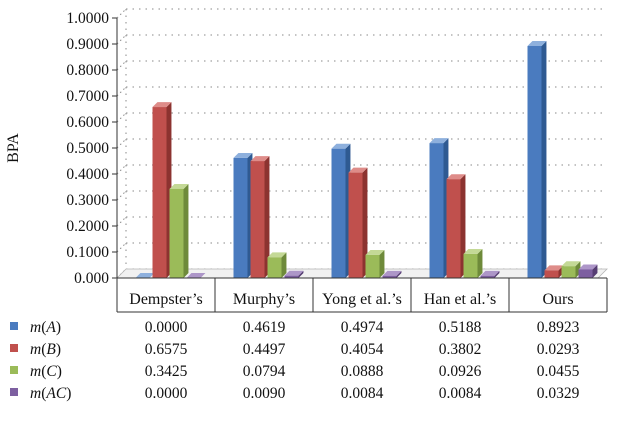 This screenshot has height=426, width=636. I want to click on table-cell-value: 0.4974, so click(362, 327).